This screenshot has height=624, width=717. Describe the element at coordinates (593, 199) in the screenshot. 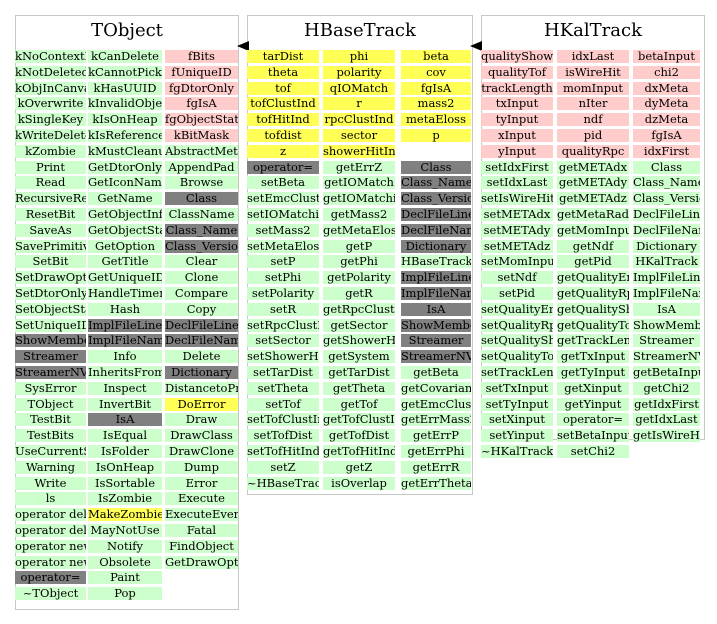

I see `member-hkaltrack-getmetadz: getMETAdz` at that location.